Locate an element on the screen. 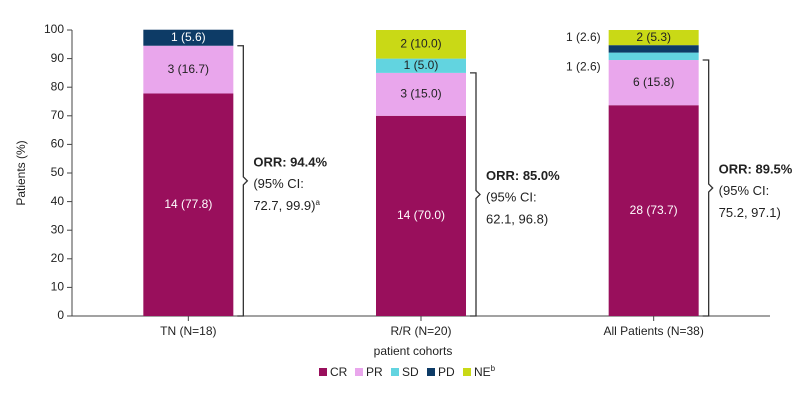 This screenshot has width=800, height=395. legend-name: PR is located at coordinates (374, 372).